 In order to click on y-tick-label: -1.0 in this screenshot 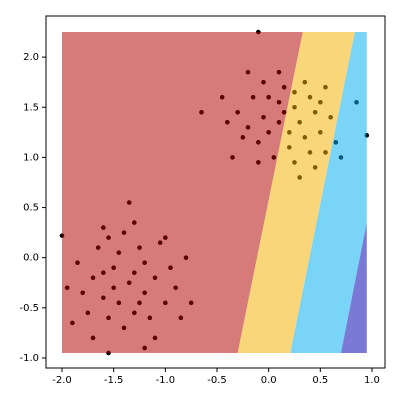, I will do `click(29, 358)`.